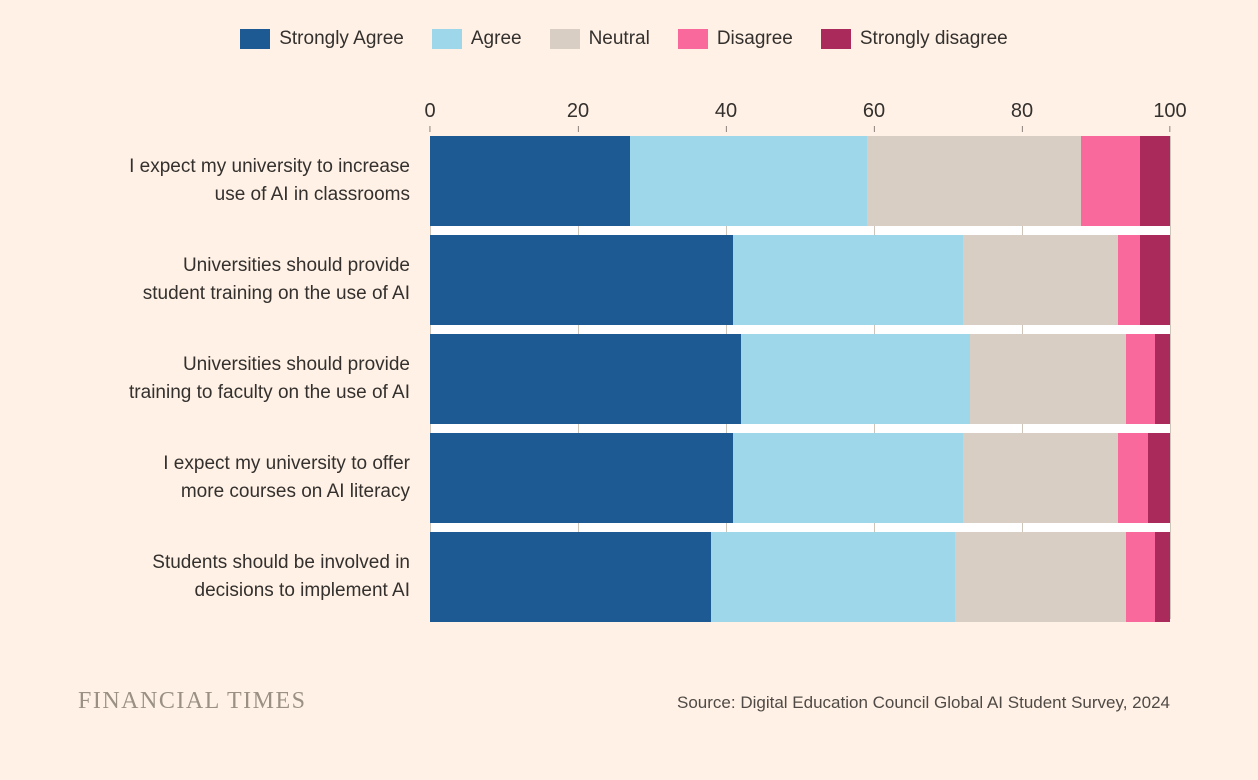 This screenshot has width=1258, height=780. I want to click on axis-tick: 60, so click(874, 116).